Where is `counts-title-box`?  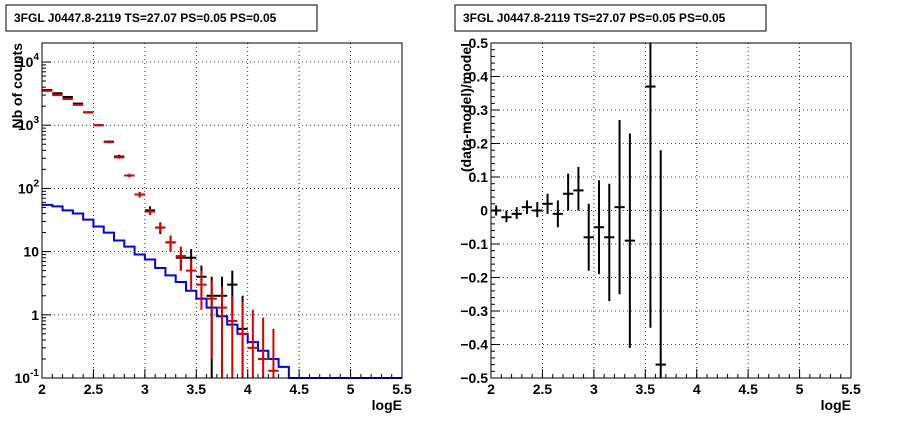 counts-title-box is located at coordinates (161, 18).